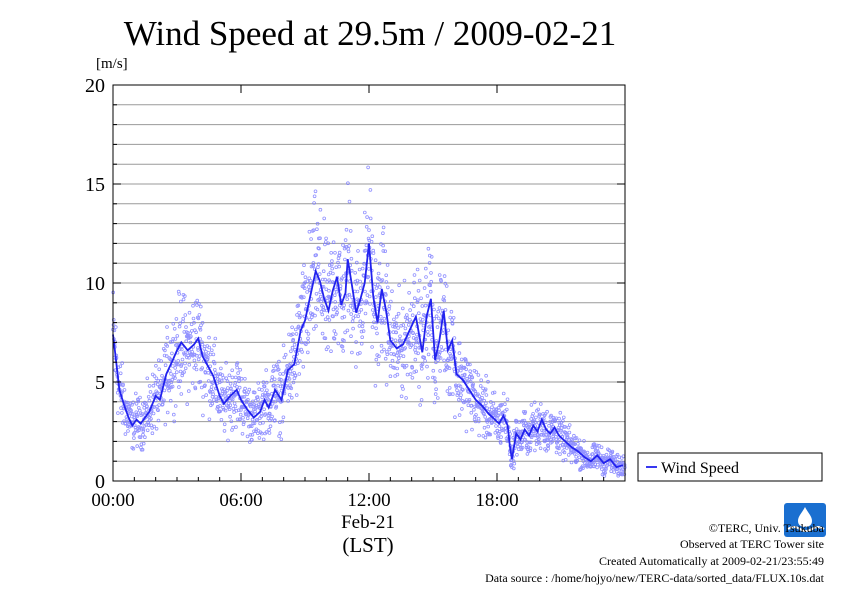 The width and height of the screenshot is (842, 595). Describe the element at coordinates (100, 482) in the screenshot. I see `y-tick-label: 0` at that location.